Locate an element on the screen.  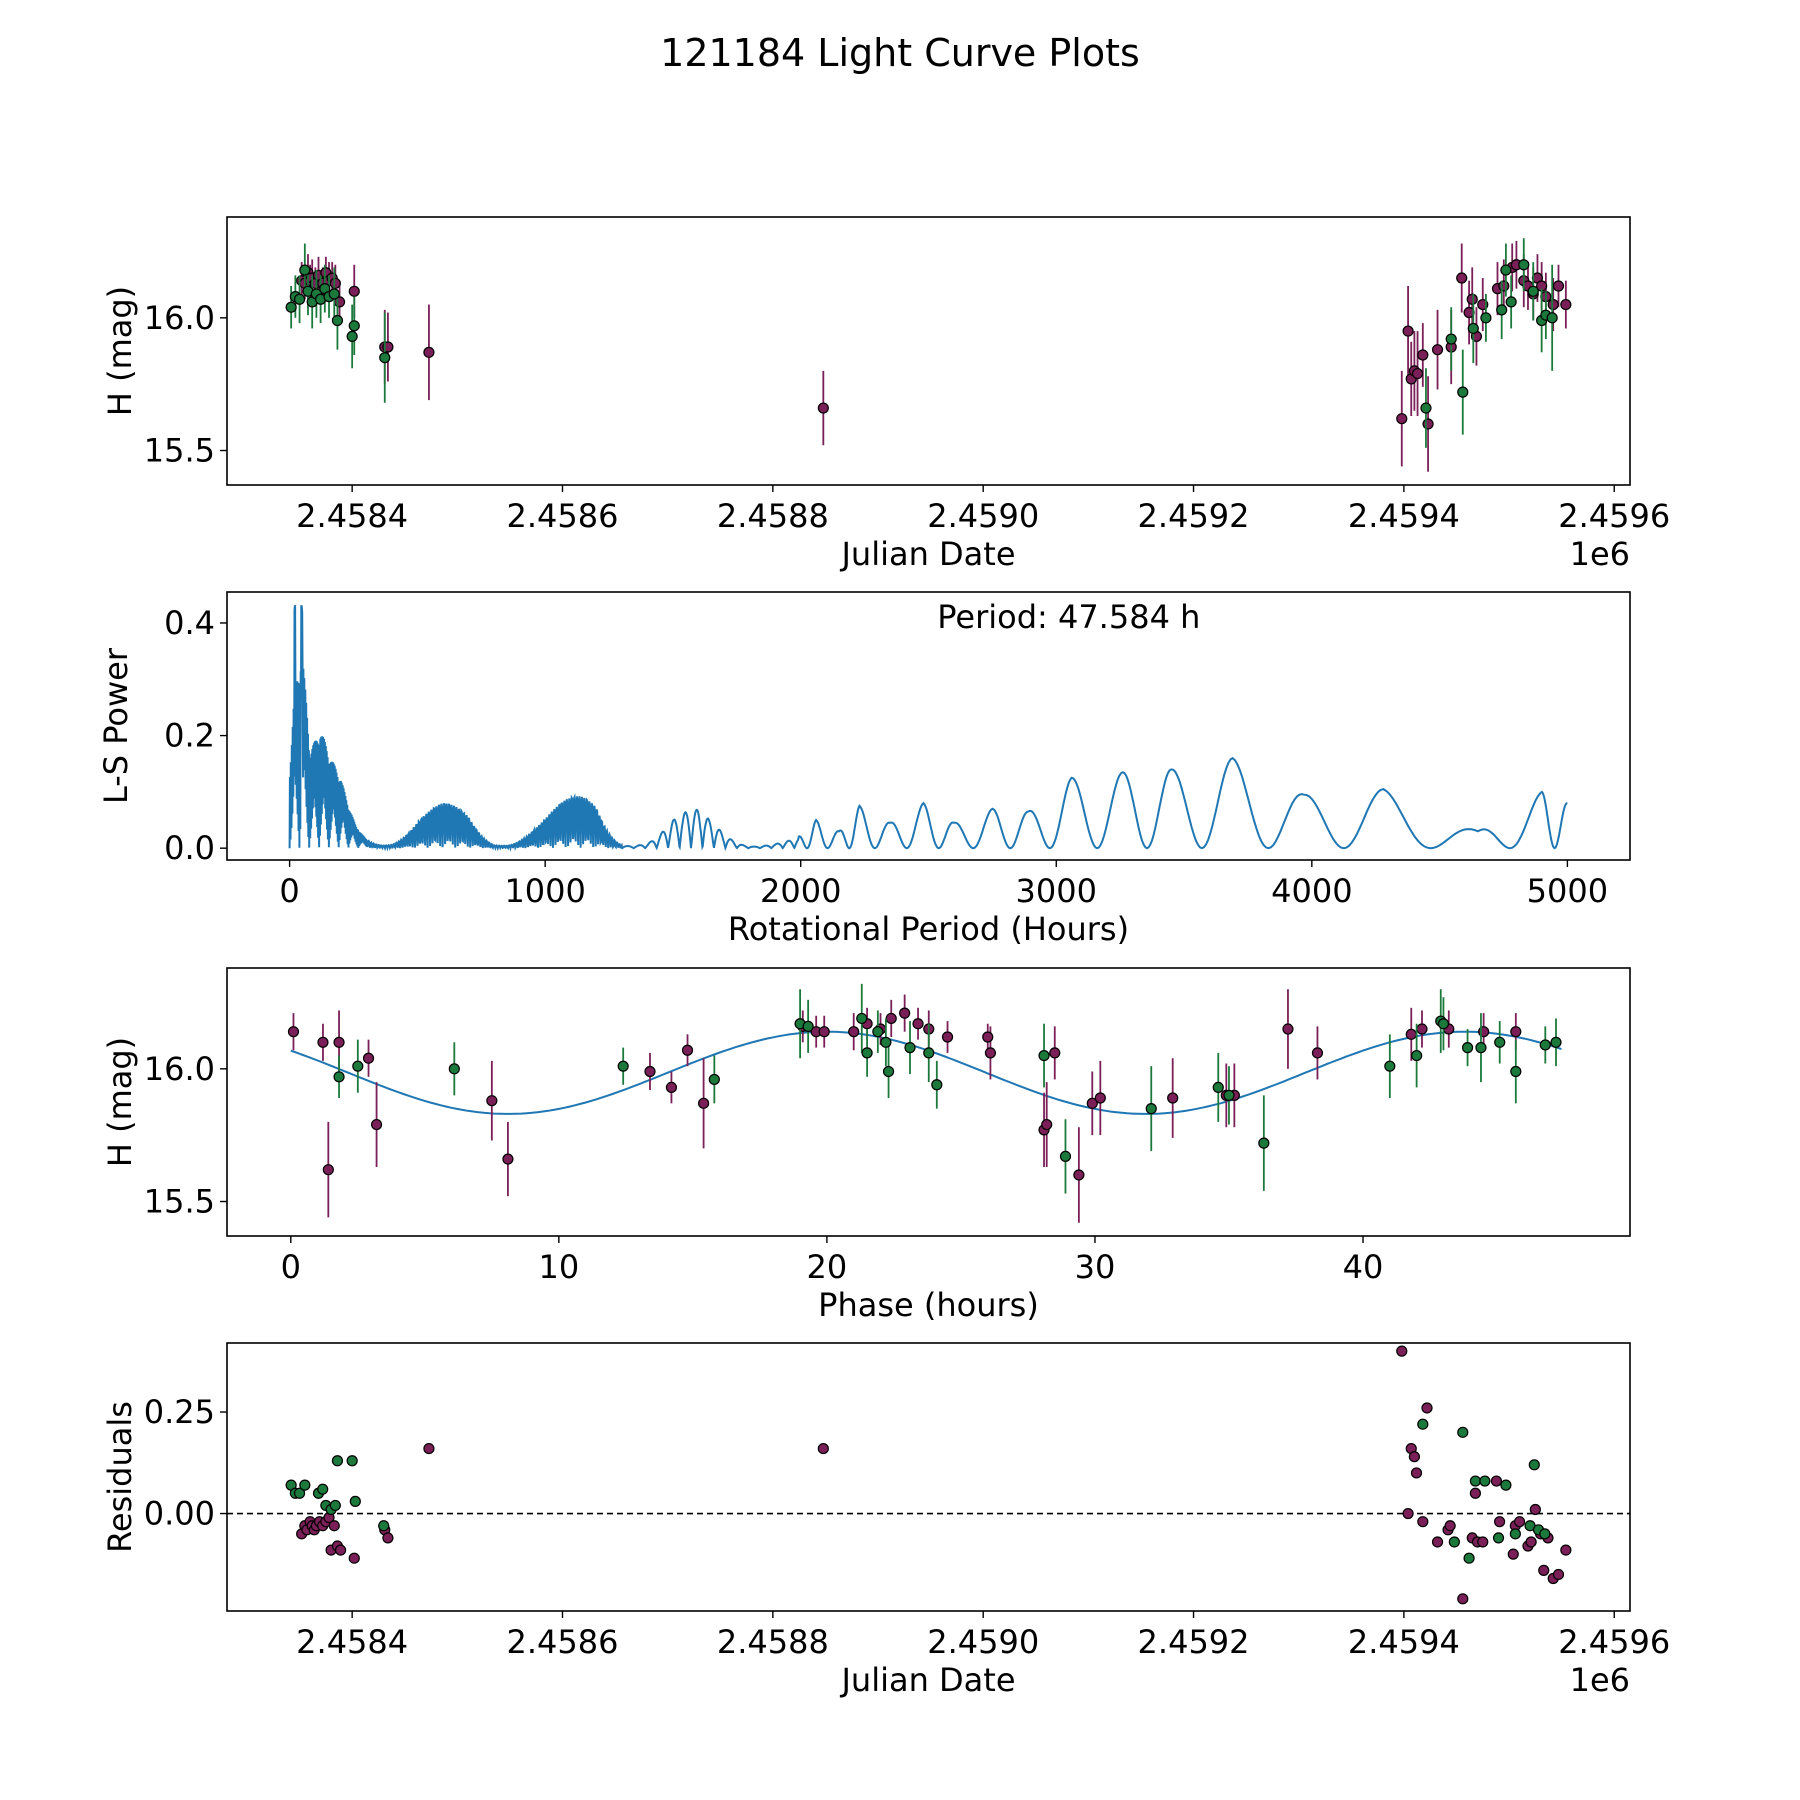
x-tick-label: 2.4584 is located at coordinates (352, 1642).